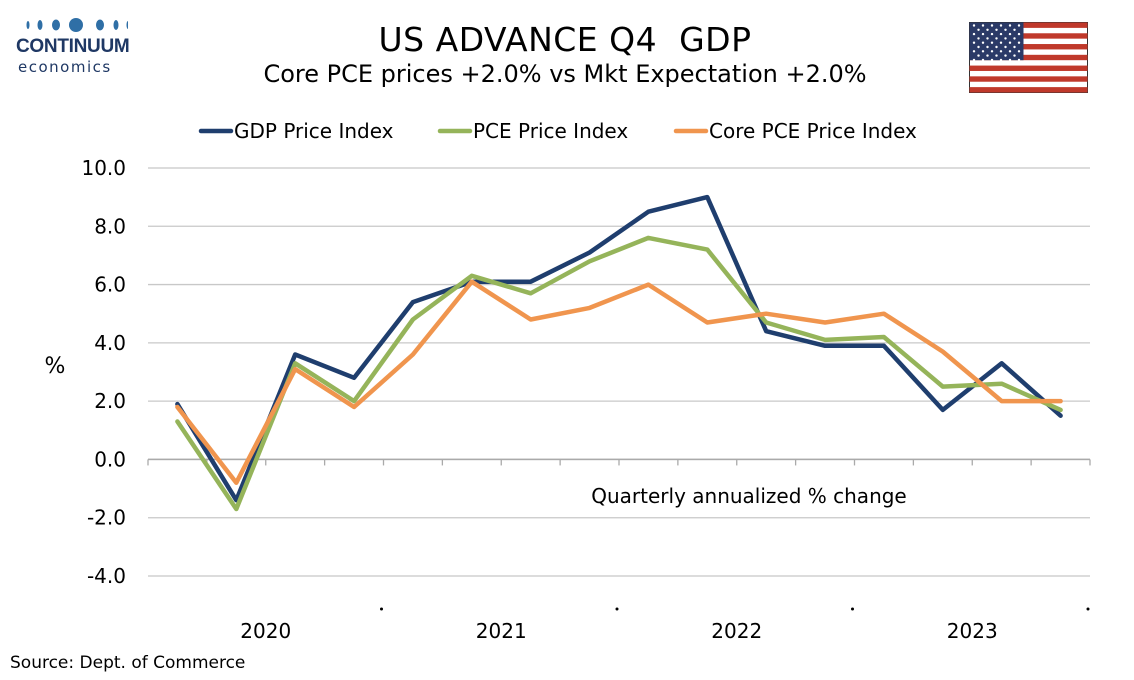 This screenshot has width=1134, height=680. What do you see at coordinates (128, 663) in the screenshot?
I see `source-note: Source: Dept. of Commerce` at bounding box center [128, 663].